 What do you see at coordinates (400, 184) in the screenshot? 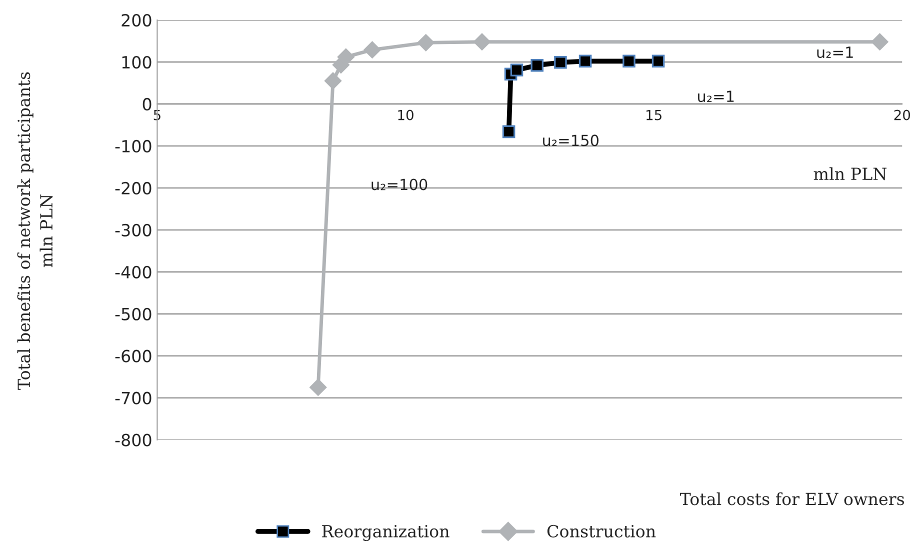
I see `annotation: u₂=100` at bounding box center [400, 184].